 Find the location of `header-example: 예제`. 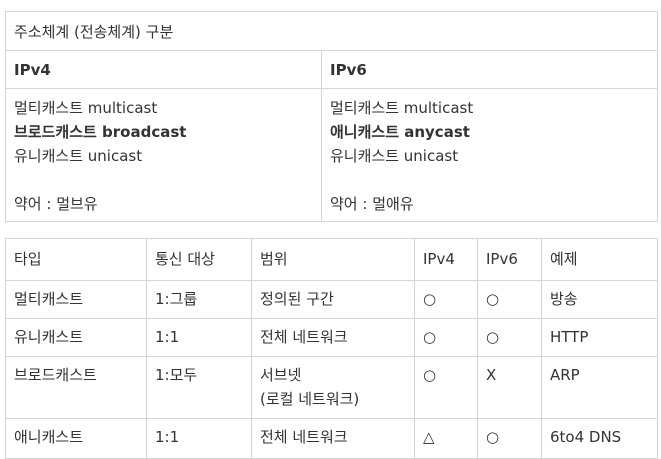

header-example: 예제 is located at coordinates (599, 259).